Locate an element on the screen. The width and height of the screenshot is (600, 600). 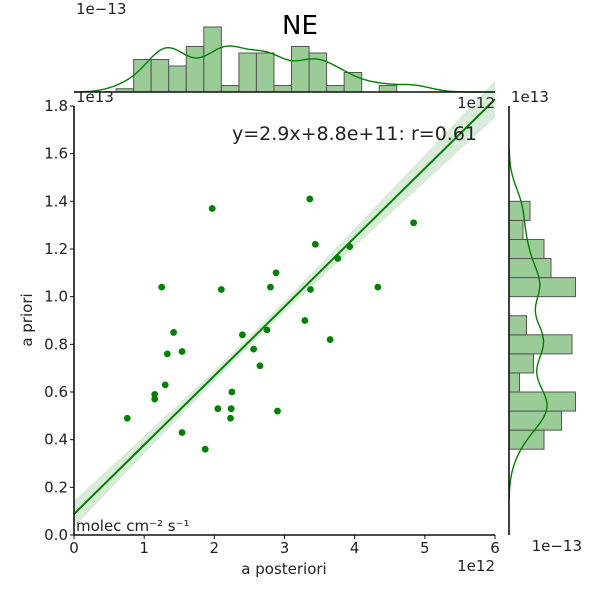
chart-title: NE is located at coordinates (300, 26).